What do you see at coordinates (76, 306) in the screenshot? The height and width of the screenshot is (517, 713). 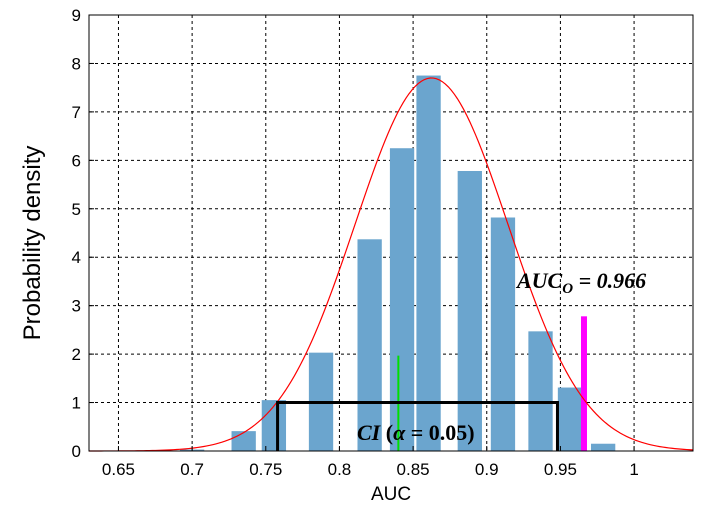 I see `y-tick-label: 3` at bounding box center [76, 306].